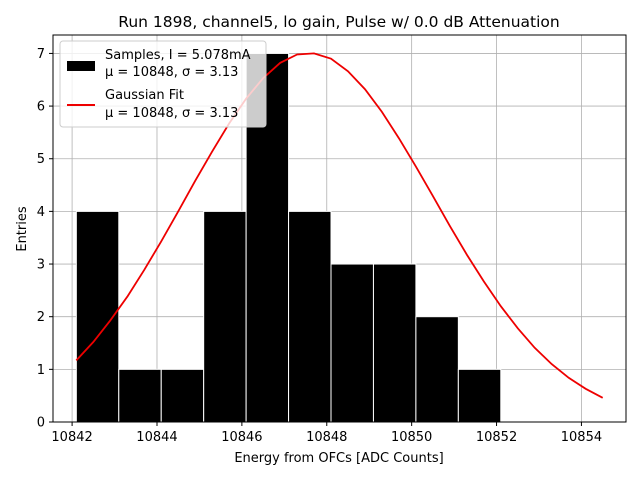 The image size is (640, 480). I want to click on legend-box, so click(163, 84).